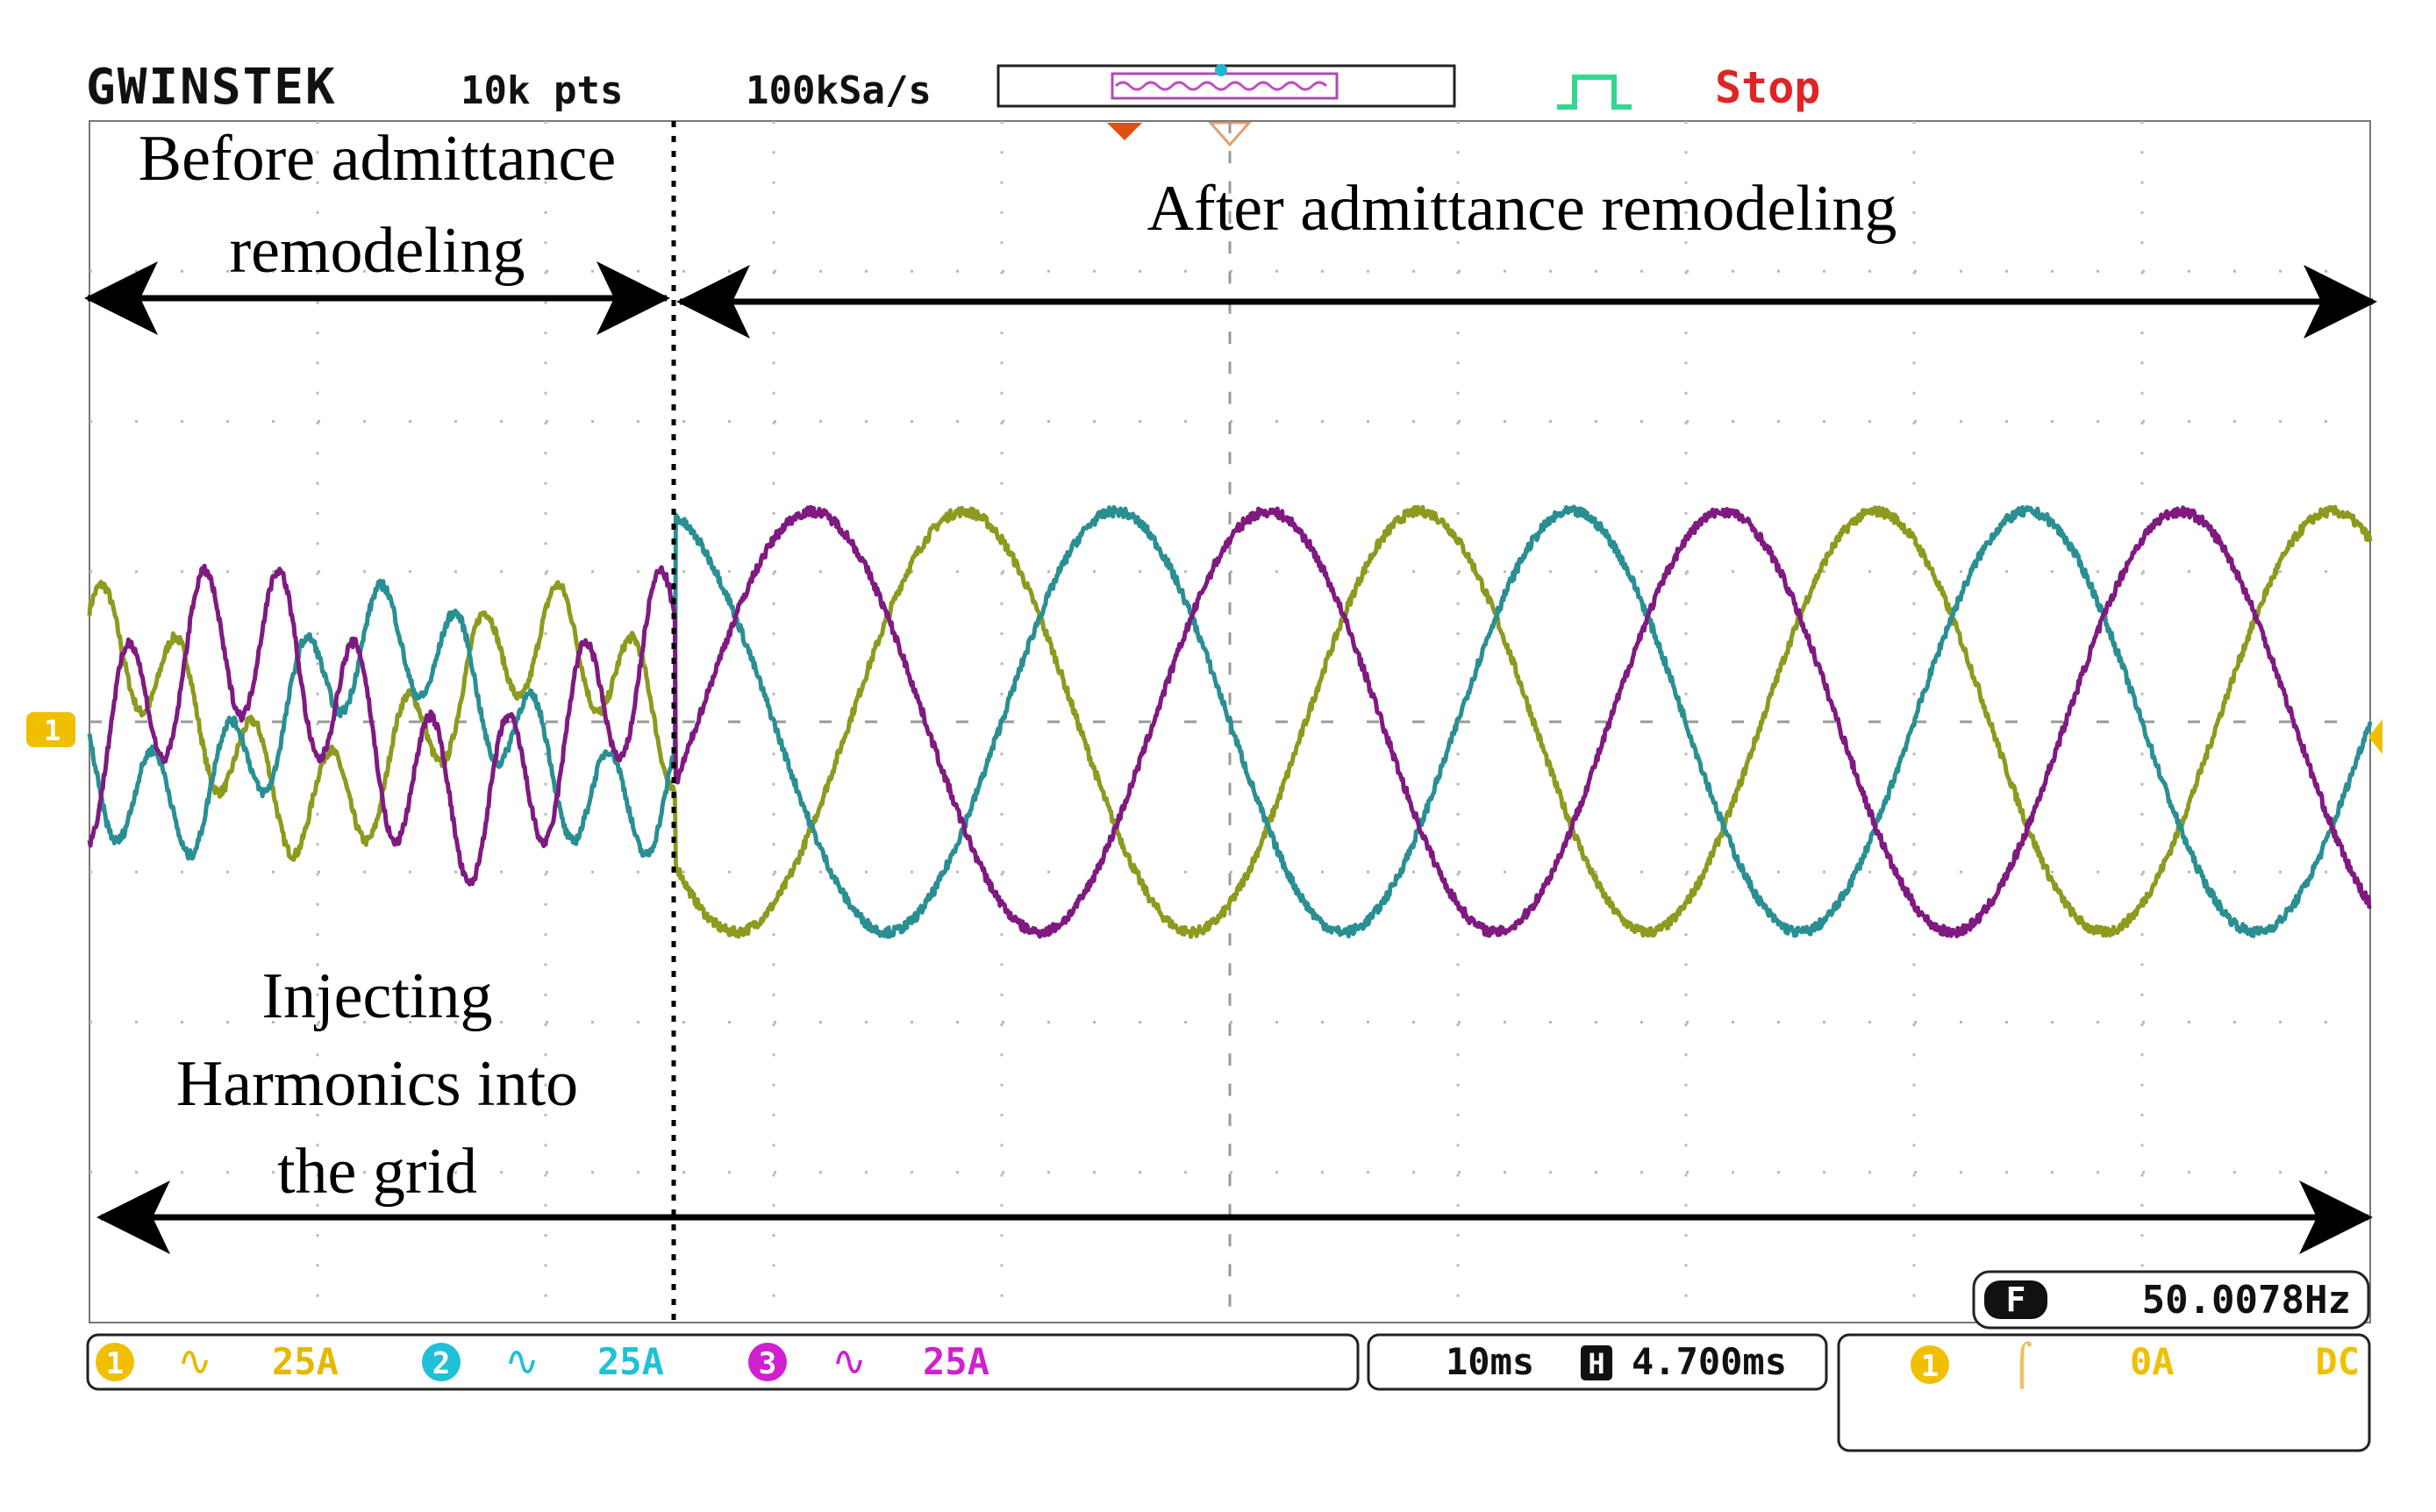 The image size is (2436, 1512). I want to click on inject-arrow-right-head, so click(2336, 1217).